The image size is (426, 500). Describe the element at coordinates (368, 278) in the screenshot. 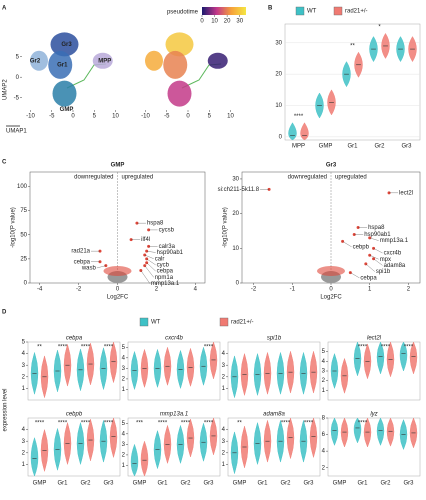

I see `gene-label: cebpa` at that location.